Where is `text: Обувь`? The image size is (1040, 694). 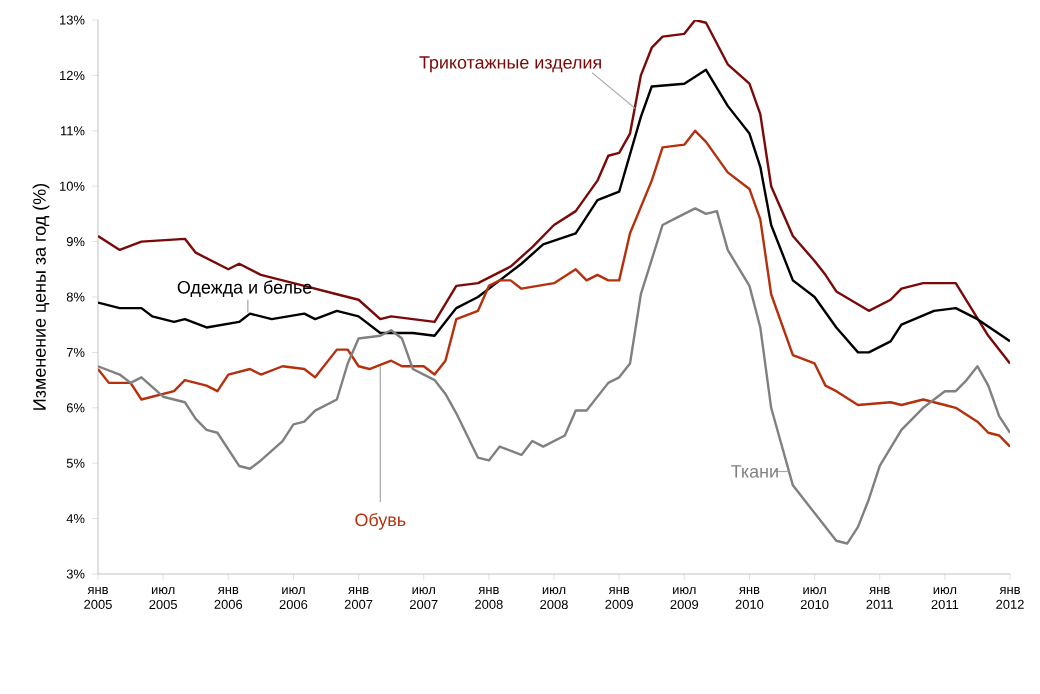
text: Обувь is located at coordinates (380, 521).